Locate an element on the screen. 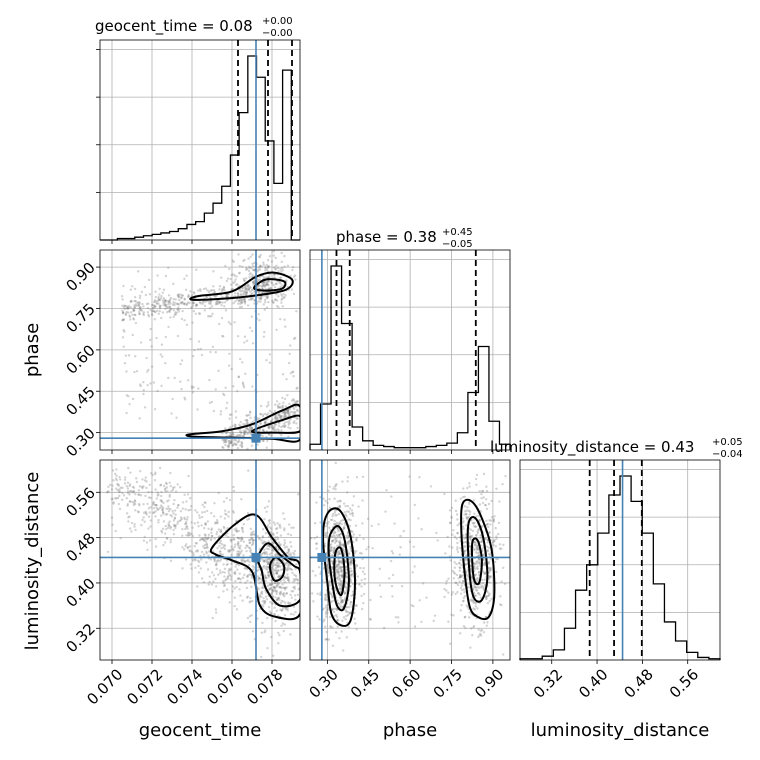 The image size is (760, 760). x-tick-label-phase: 0.60 is located at coordinates (406, 683).